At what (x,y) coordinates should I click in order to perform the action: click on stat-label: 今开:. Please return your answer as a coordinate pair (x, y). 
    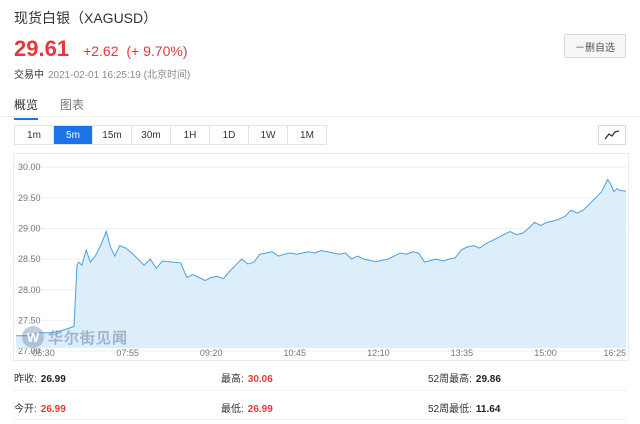
    Looking at the image, I should click on (25, 409).